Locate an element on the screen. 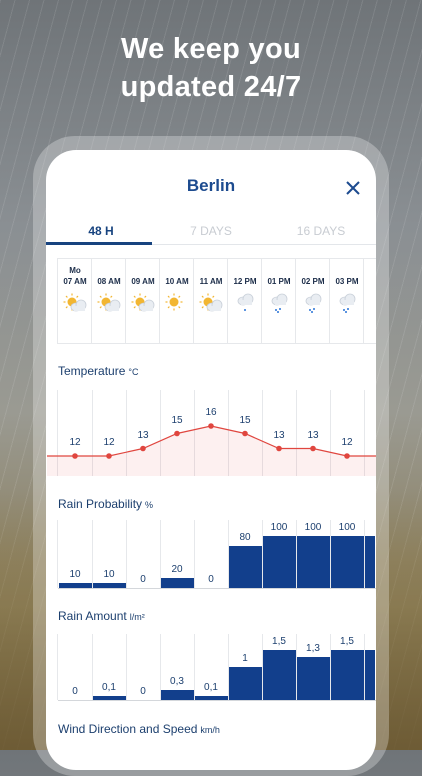  bar-value: 1 is located at coordinates (245, 658).